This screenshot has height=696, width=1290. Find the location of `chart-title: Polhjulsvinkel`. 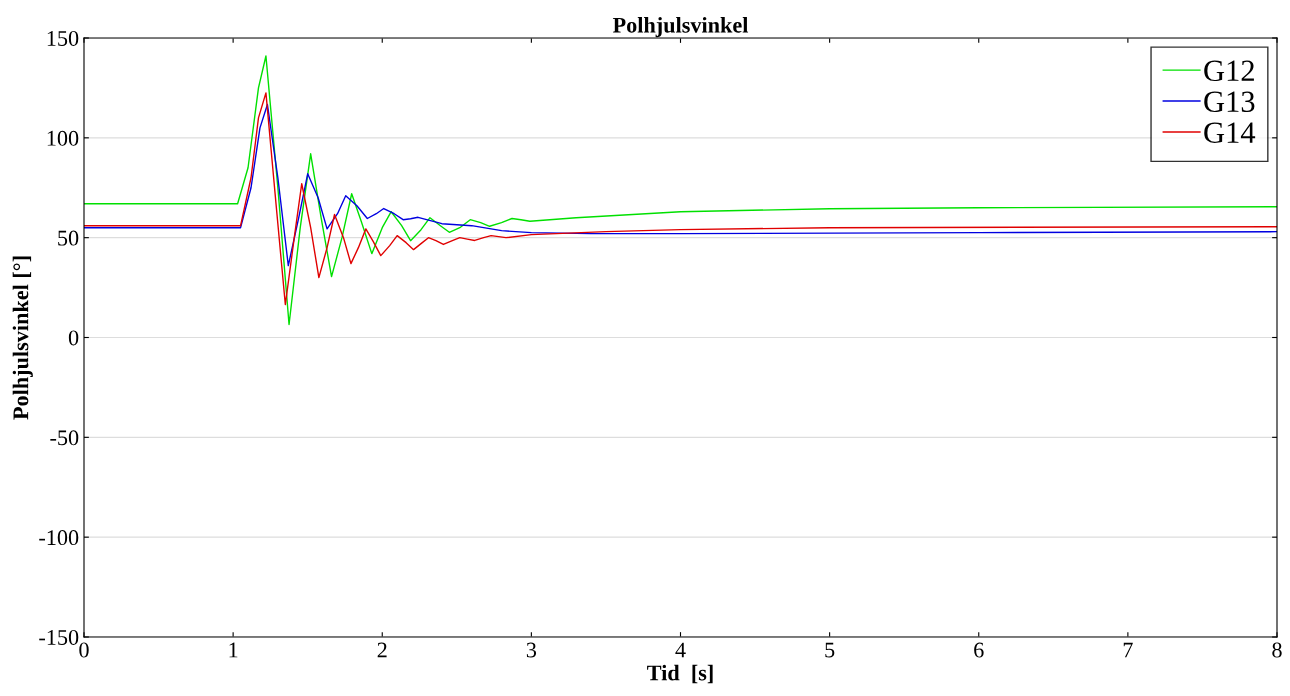

chart-title: Polhjulsvinkel is located at coordinates (680, 27).